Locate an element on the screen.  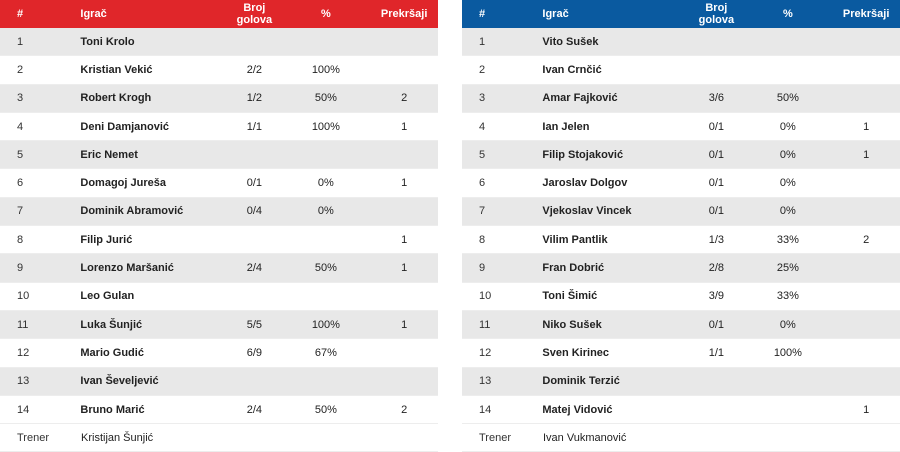
player-name: Dominik Terzić is located at coordinates (581, 381).